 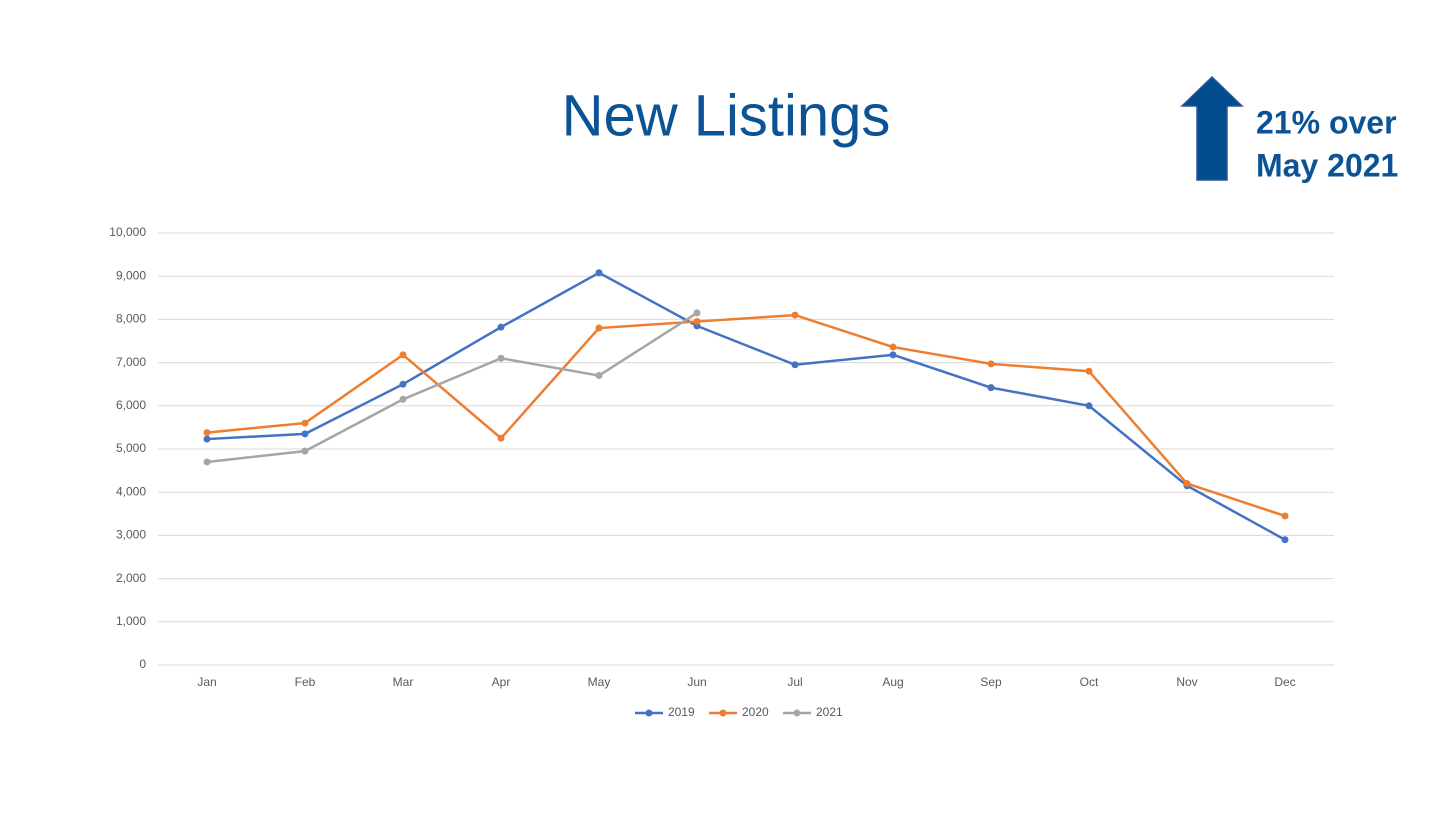 What do you see at coordinates (131, 491) in the screenshot?
I see `y-tick-label: 4,000` at bounding box center [131, 491].